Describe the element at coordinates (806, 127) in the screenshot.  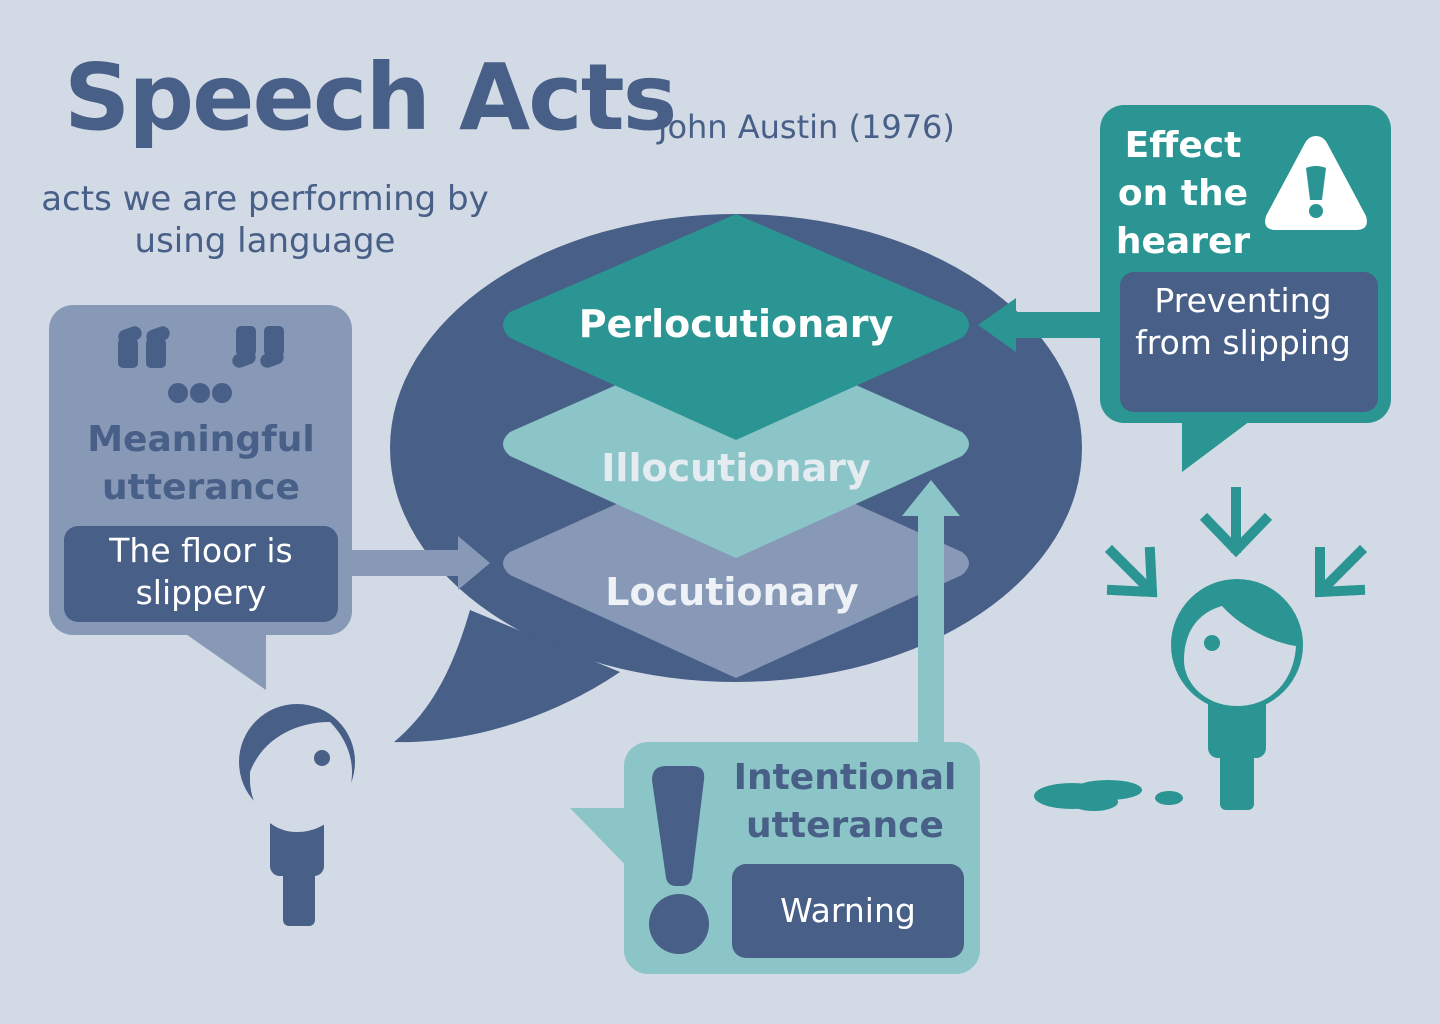
I see `author-citation: John Austin (1976)` at that location.